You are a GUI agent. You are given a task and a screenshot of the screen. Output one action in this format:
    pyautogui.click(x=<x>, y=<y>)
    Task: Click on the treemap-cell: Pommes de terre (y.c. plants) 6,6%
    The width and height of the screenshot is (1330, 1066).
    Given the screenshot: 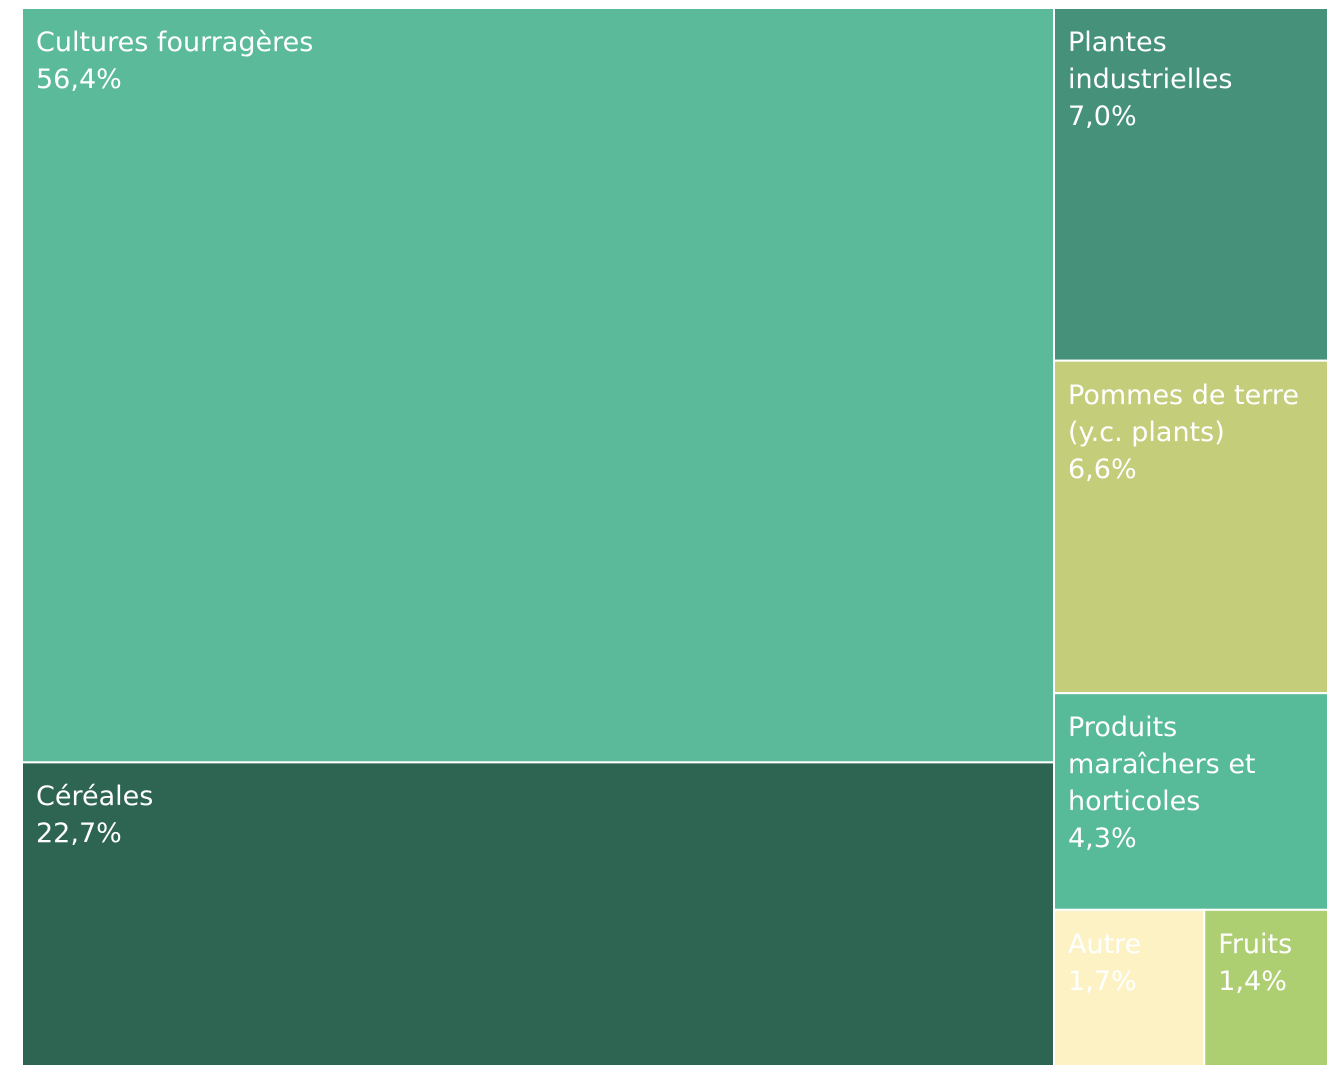 What is the action you would take?
    pyautogui.click(x=1191, y=527)
    